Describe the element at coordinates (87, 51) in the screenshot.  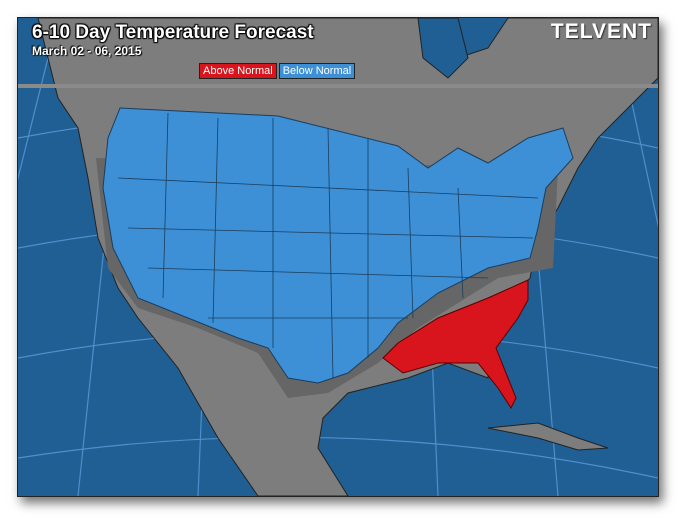
I see `date-range: March 02 - 06, 2015` at that location.